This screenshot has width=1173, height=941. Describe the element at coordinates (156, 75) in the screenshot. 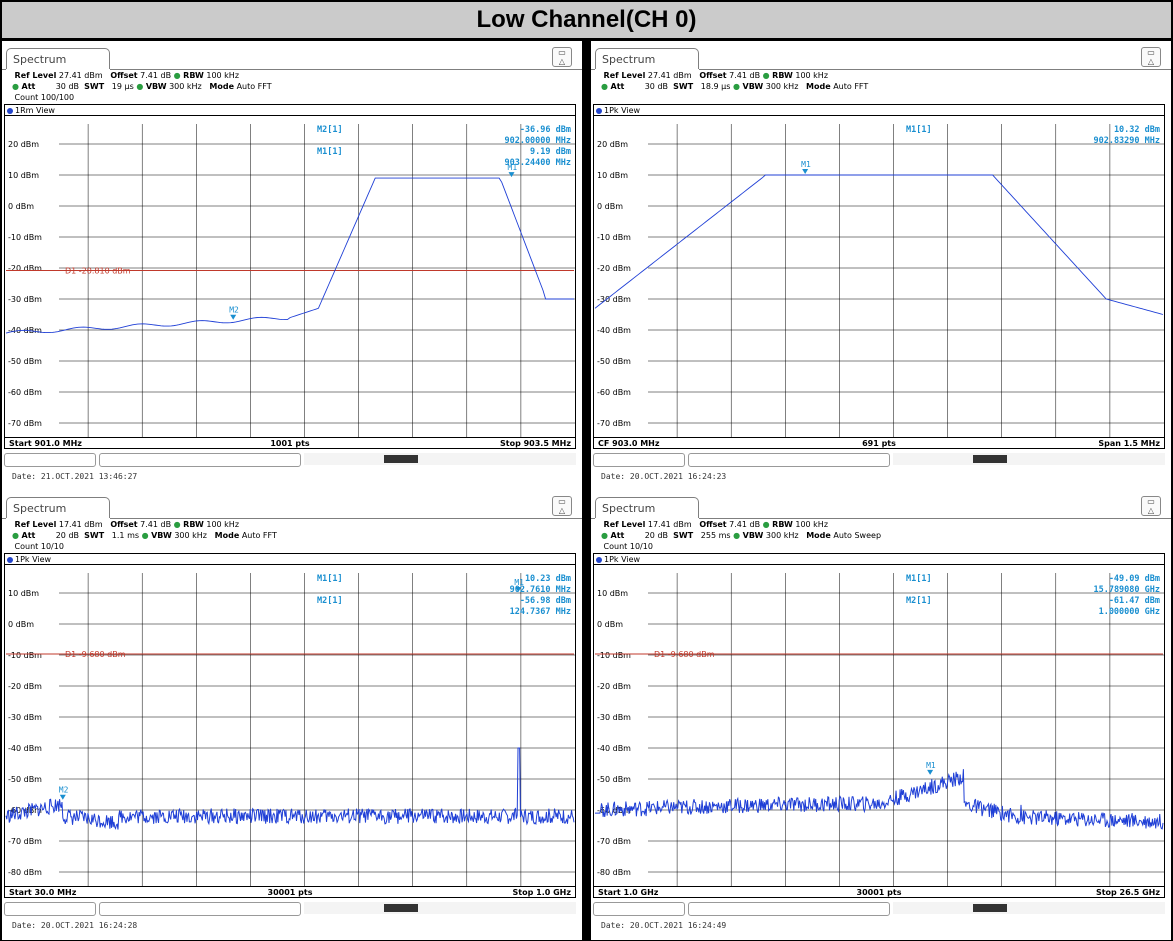

I see `offset-value: 7.41 dB` at that location.